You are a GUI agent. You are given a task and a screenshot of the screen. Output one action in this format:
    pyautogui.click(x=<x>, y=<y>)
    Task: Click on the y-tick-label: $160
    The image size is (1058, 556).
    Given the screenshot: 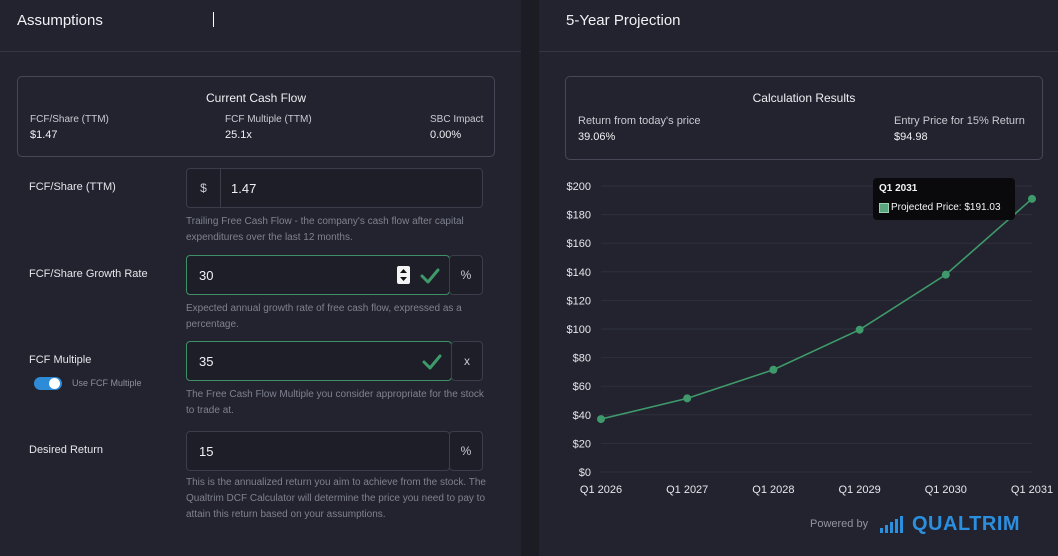 What is the action you would take?
    pyautogui.click(x=579, y=244)
    